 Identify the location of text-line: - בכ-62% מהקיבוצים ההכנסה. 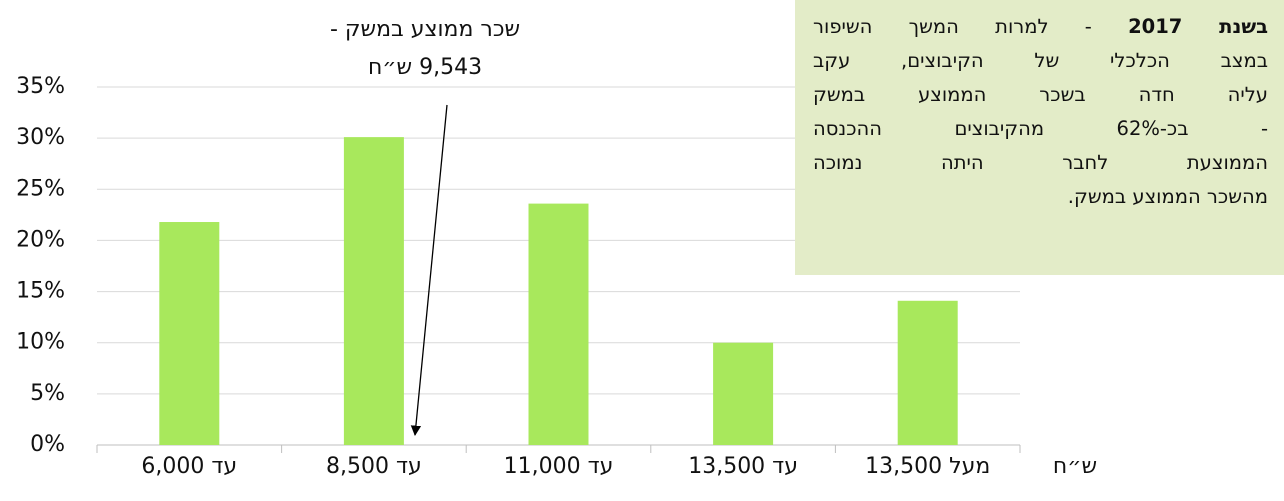
(1040, 129).